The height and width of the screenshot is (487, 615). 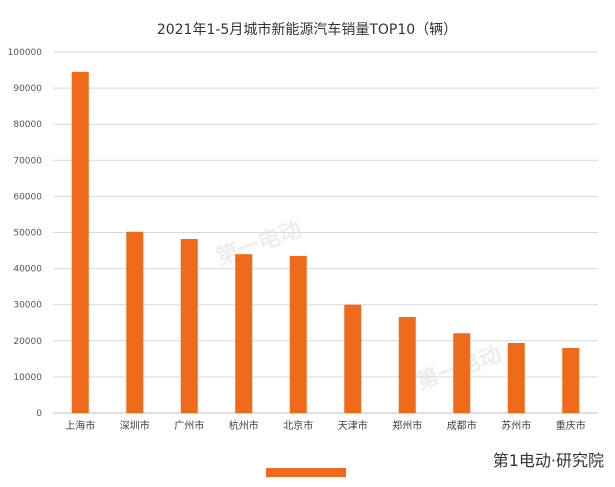 What do you see at coordinates (27, 197) in the screenshot?
I see `y-tick-label: 60000` at bounding box center [27, 197].